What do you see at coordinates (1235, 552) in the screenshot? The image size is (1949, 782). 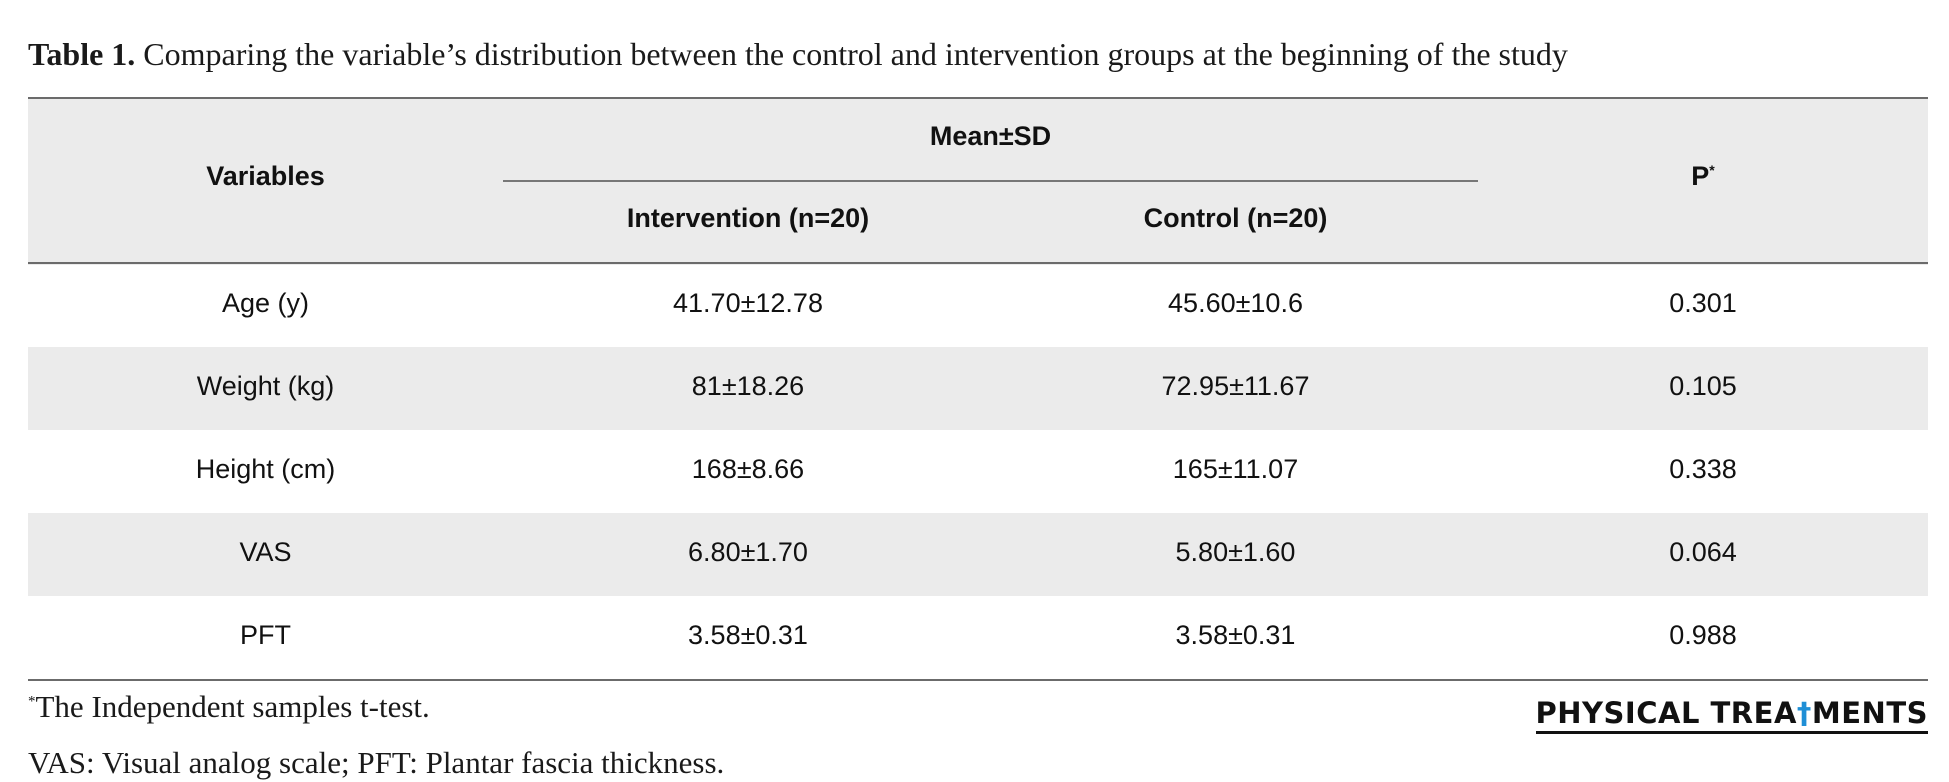 I see `cell-control: 5.80±1.60` at bounding box center [1235, 552].